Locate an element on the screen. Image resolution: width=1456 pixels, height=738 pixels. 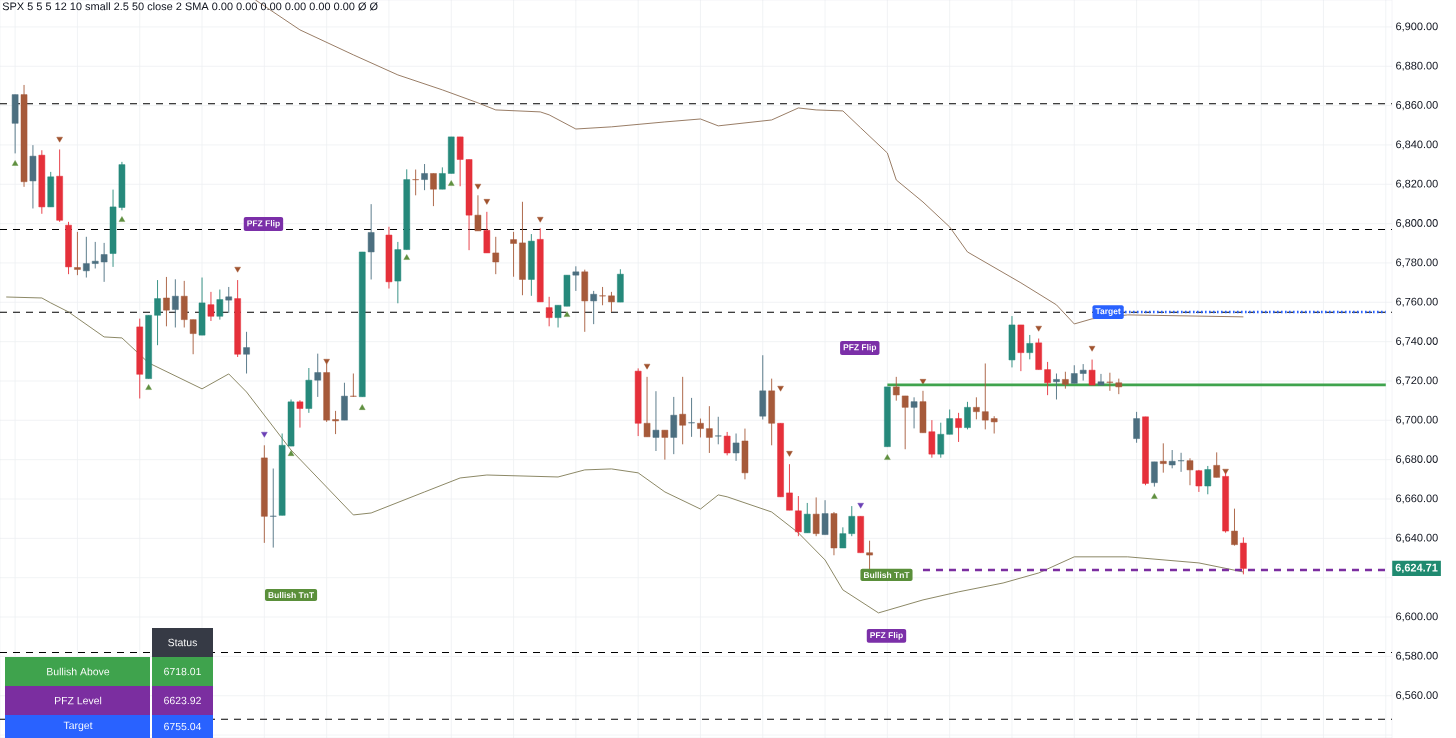
text: PFZ Level is located at coordinates (78, 700).